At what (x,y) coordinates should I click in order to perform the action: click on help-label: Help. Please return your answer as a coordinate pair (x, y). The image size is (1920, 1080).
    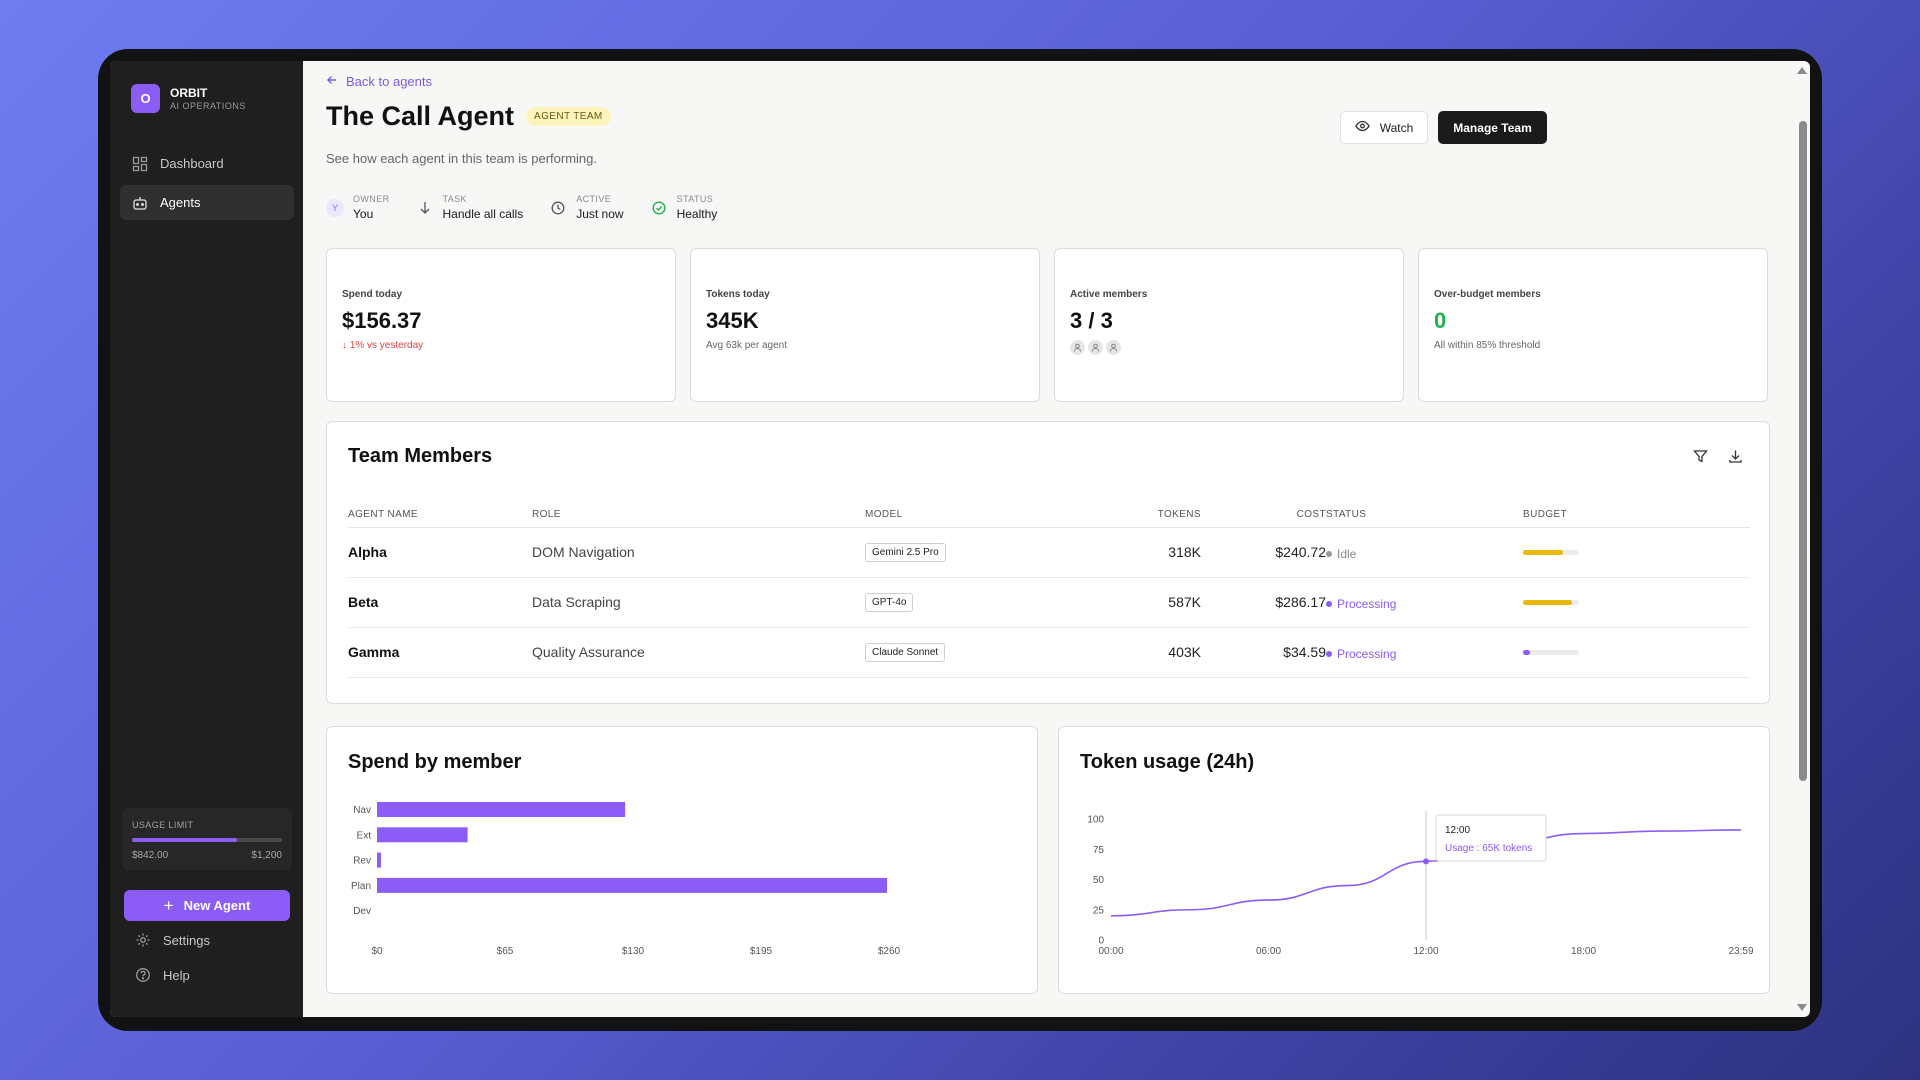
    Looking at the image, I should click on (176, 975).